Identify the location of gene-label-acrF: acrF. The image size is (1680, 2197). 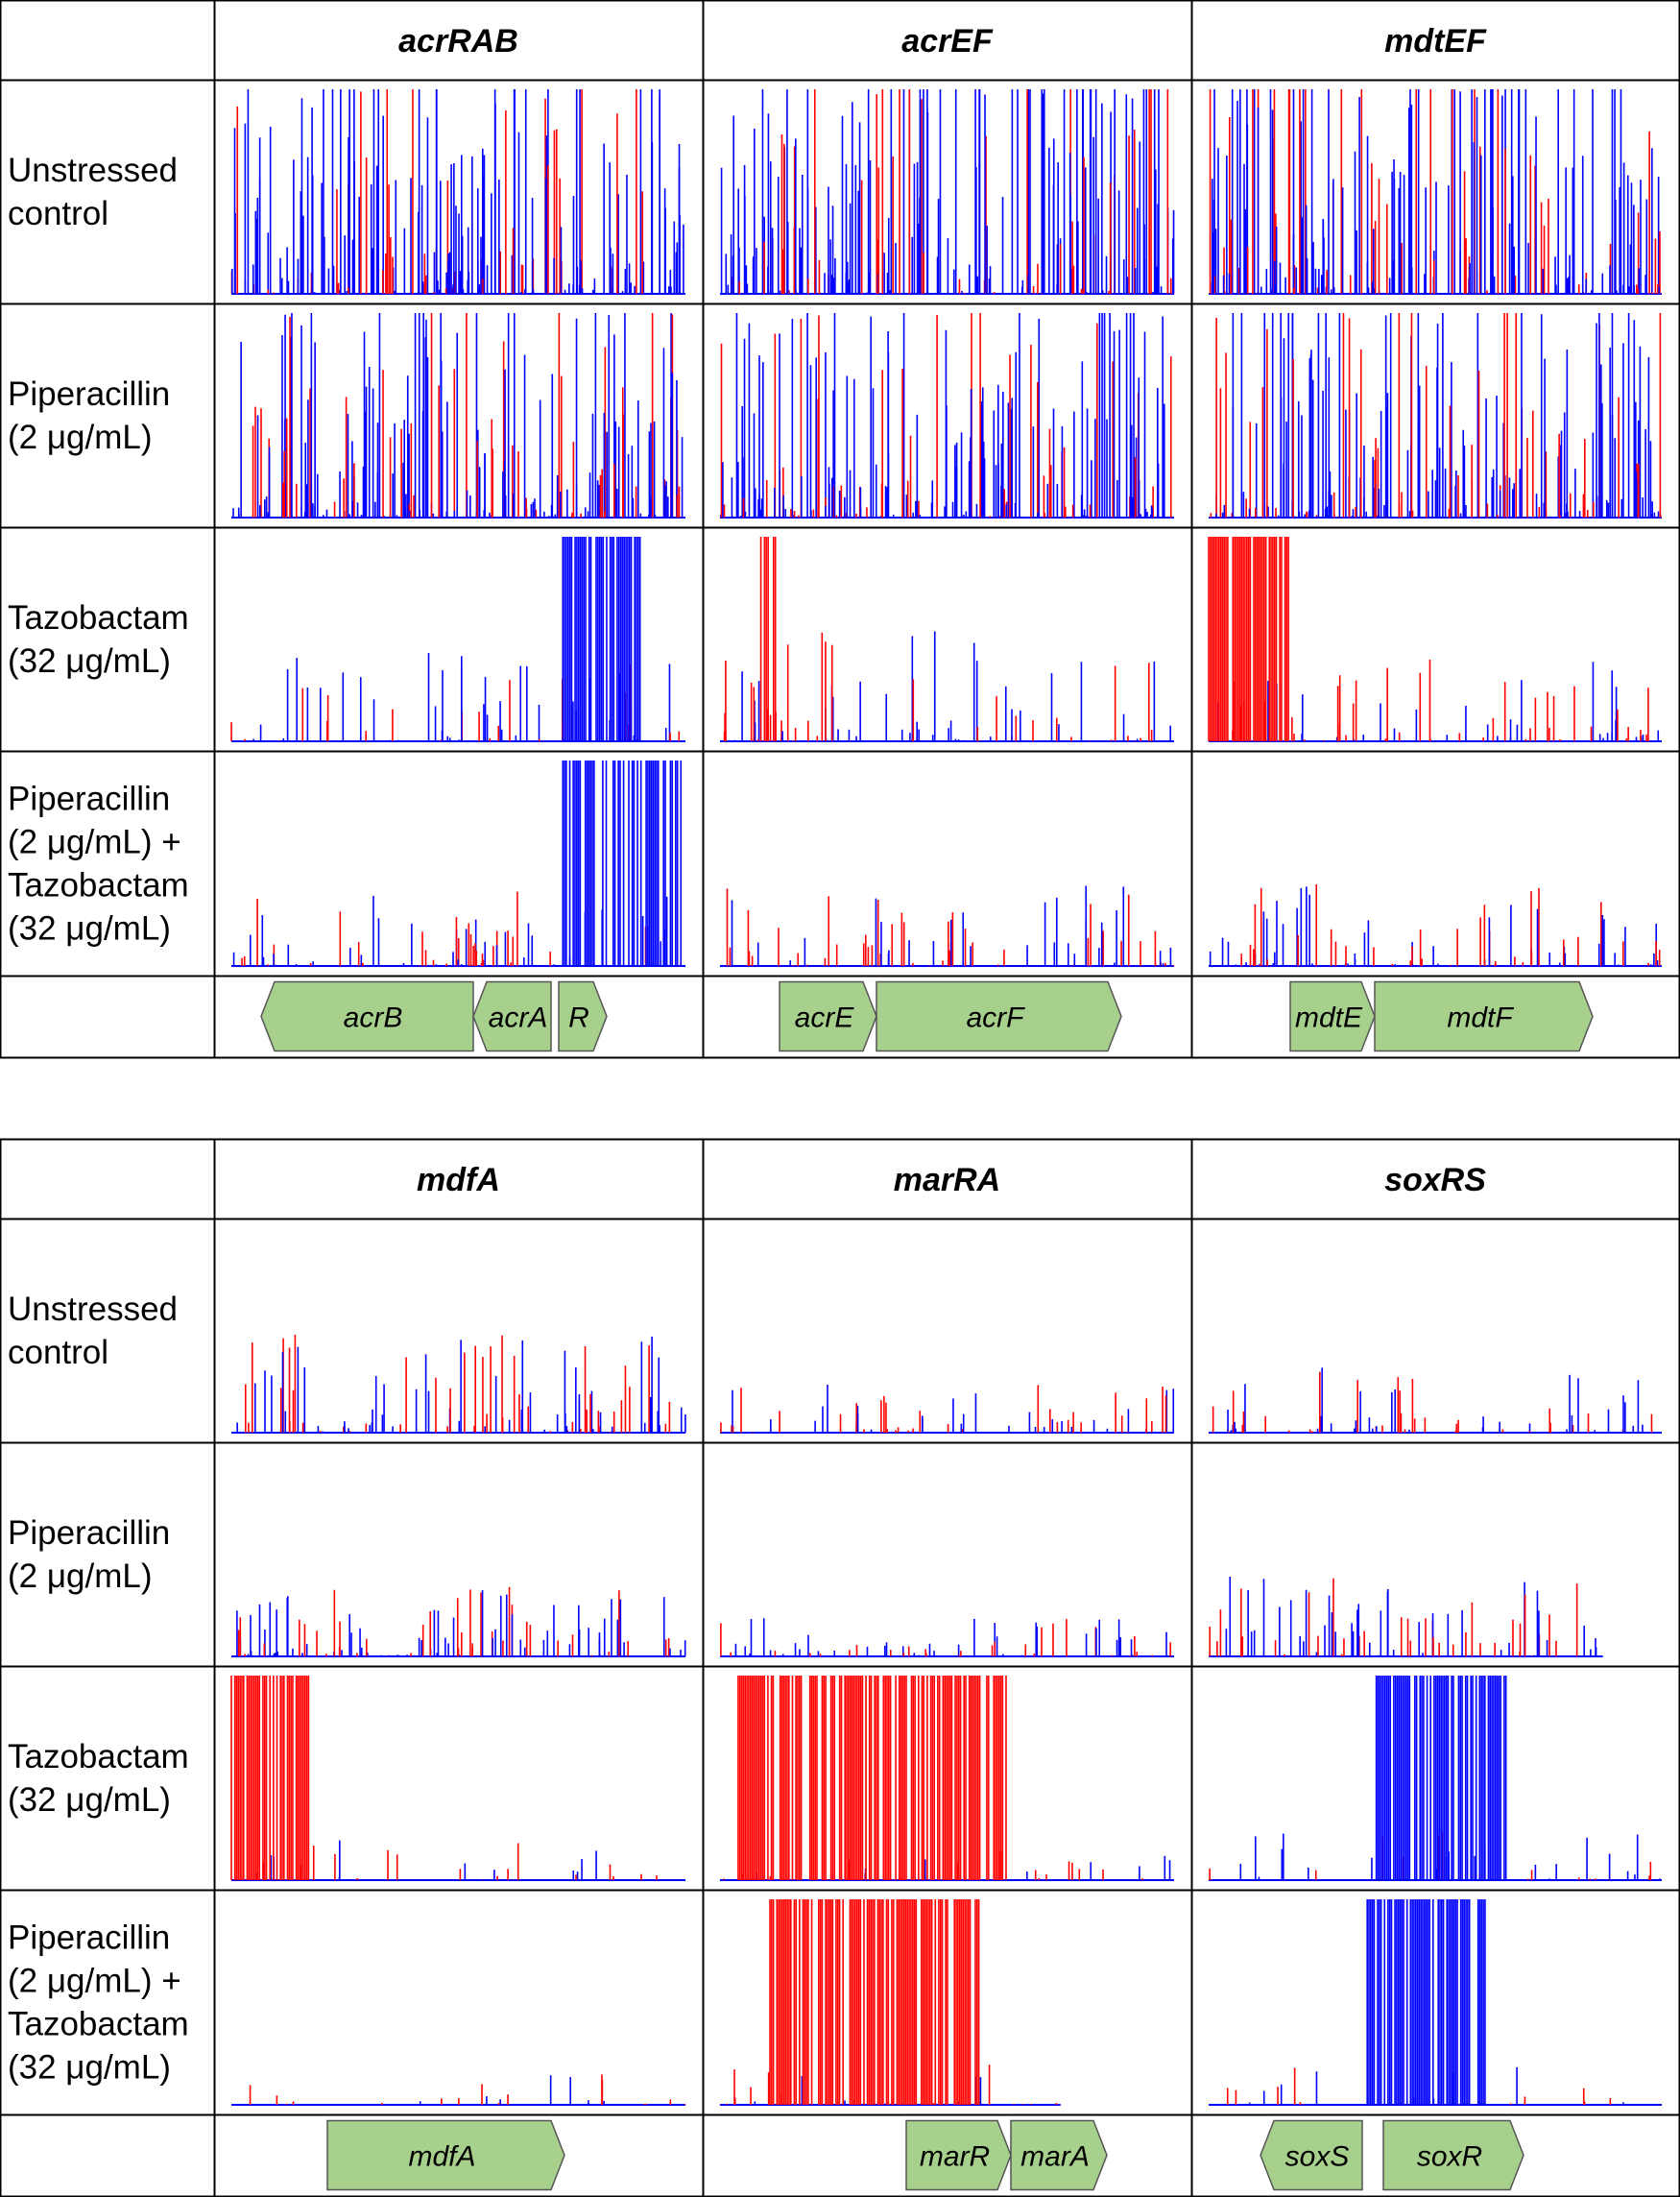
(997, 1018).